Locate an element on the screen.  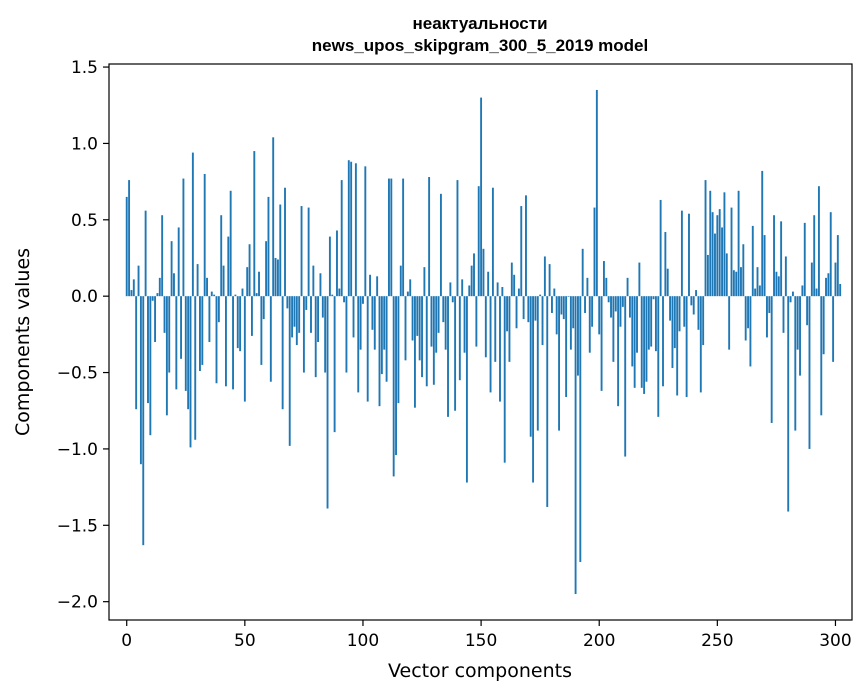
y-tick-label: 1.5 is located at coordinates (84, 68).